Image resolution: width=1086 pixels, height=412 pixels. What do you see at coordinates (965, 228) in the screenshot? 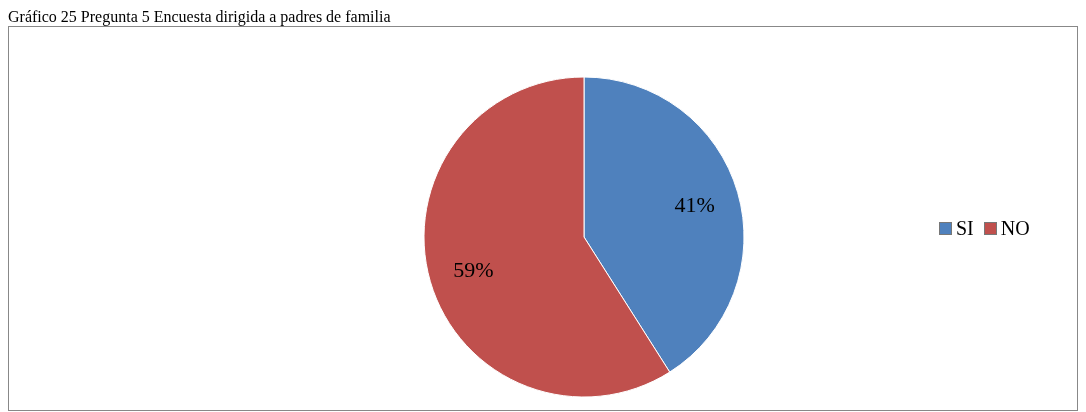
I see `legend-label: SI` at bounding box center [965, 228].